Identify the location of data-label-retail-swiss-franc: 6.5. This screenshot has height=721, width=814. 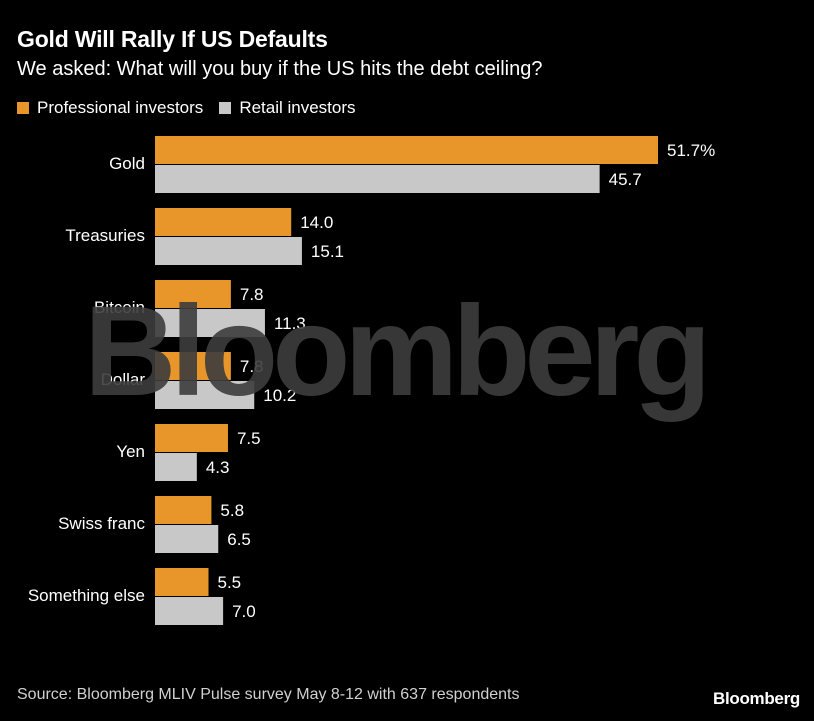
(239, 539).